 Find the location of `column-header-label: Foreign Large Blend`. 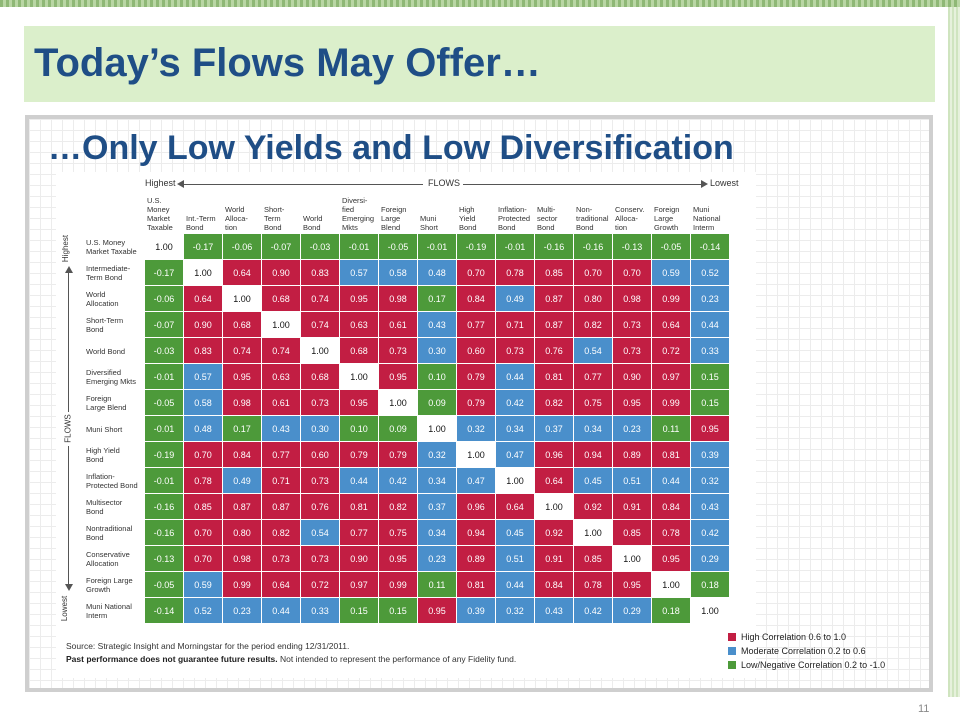

column-header-label: Foreign Large Blend is located at coordinates (394, 218).